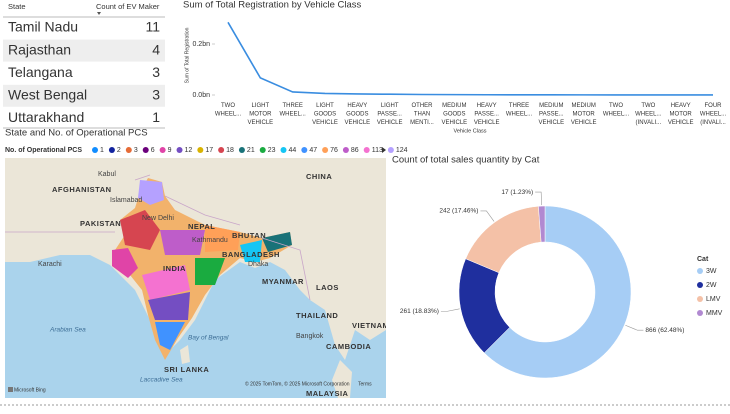 Image resolution: width=730 pixels, height=414 pixels. Describe the element at coordinates (201, 226) in the screenshot. I see `place-label: NEPAL` at that location.